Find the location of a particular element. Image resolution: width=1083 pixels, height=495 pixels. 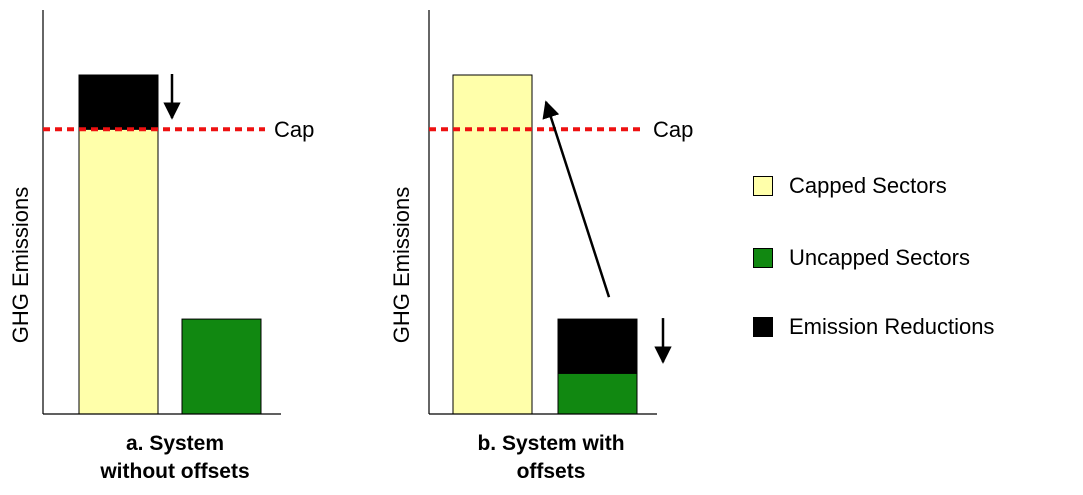

legend-swatch-uncapped is located at coordinates (763, 258).